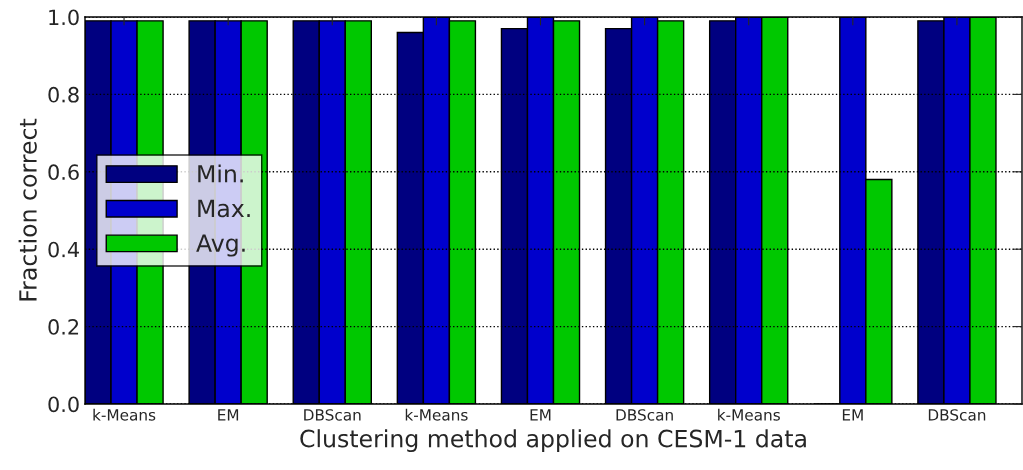 This screenshot has width=1023, height=470. I want to click on y-tick-label: 0.2, so click(63, 327).